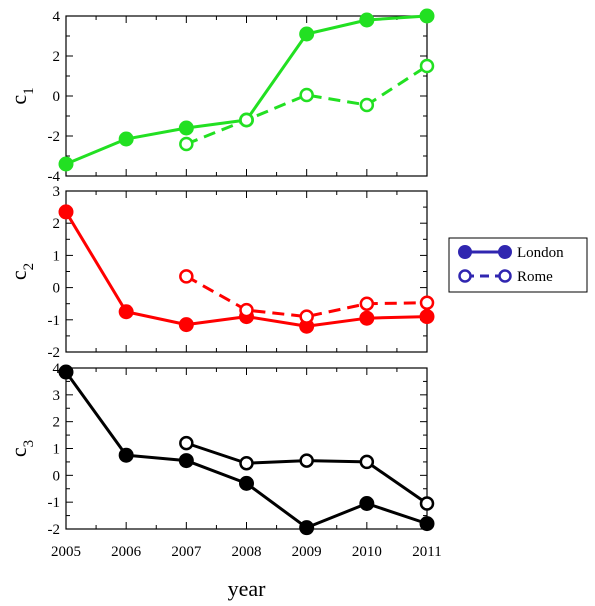 Image resolution: width=595 pixels, height=606 pixels. What do you see at coordinates (540, 253) in the screenshot?
I see `legend-label-london: London` at bounding box center [540, 253].